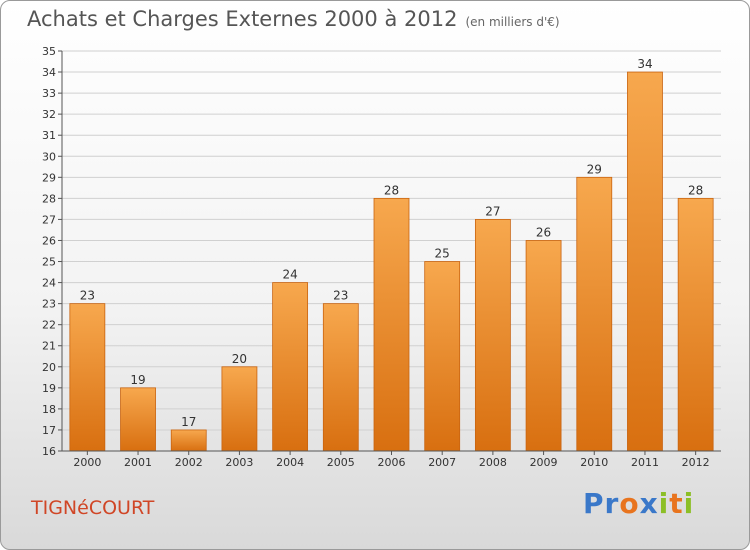 Image resolution: width=750 pixels, height=550 pixels. What do you see at coordinates (289, 275) in the screenshot?
I see `value-label: 24` at bounding box center [289, 275].